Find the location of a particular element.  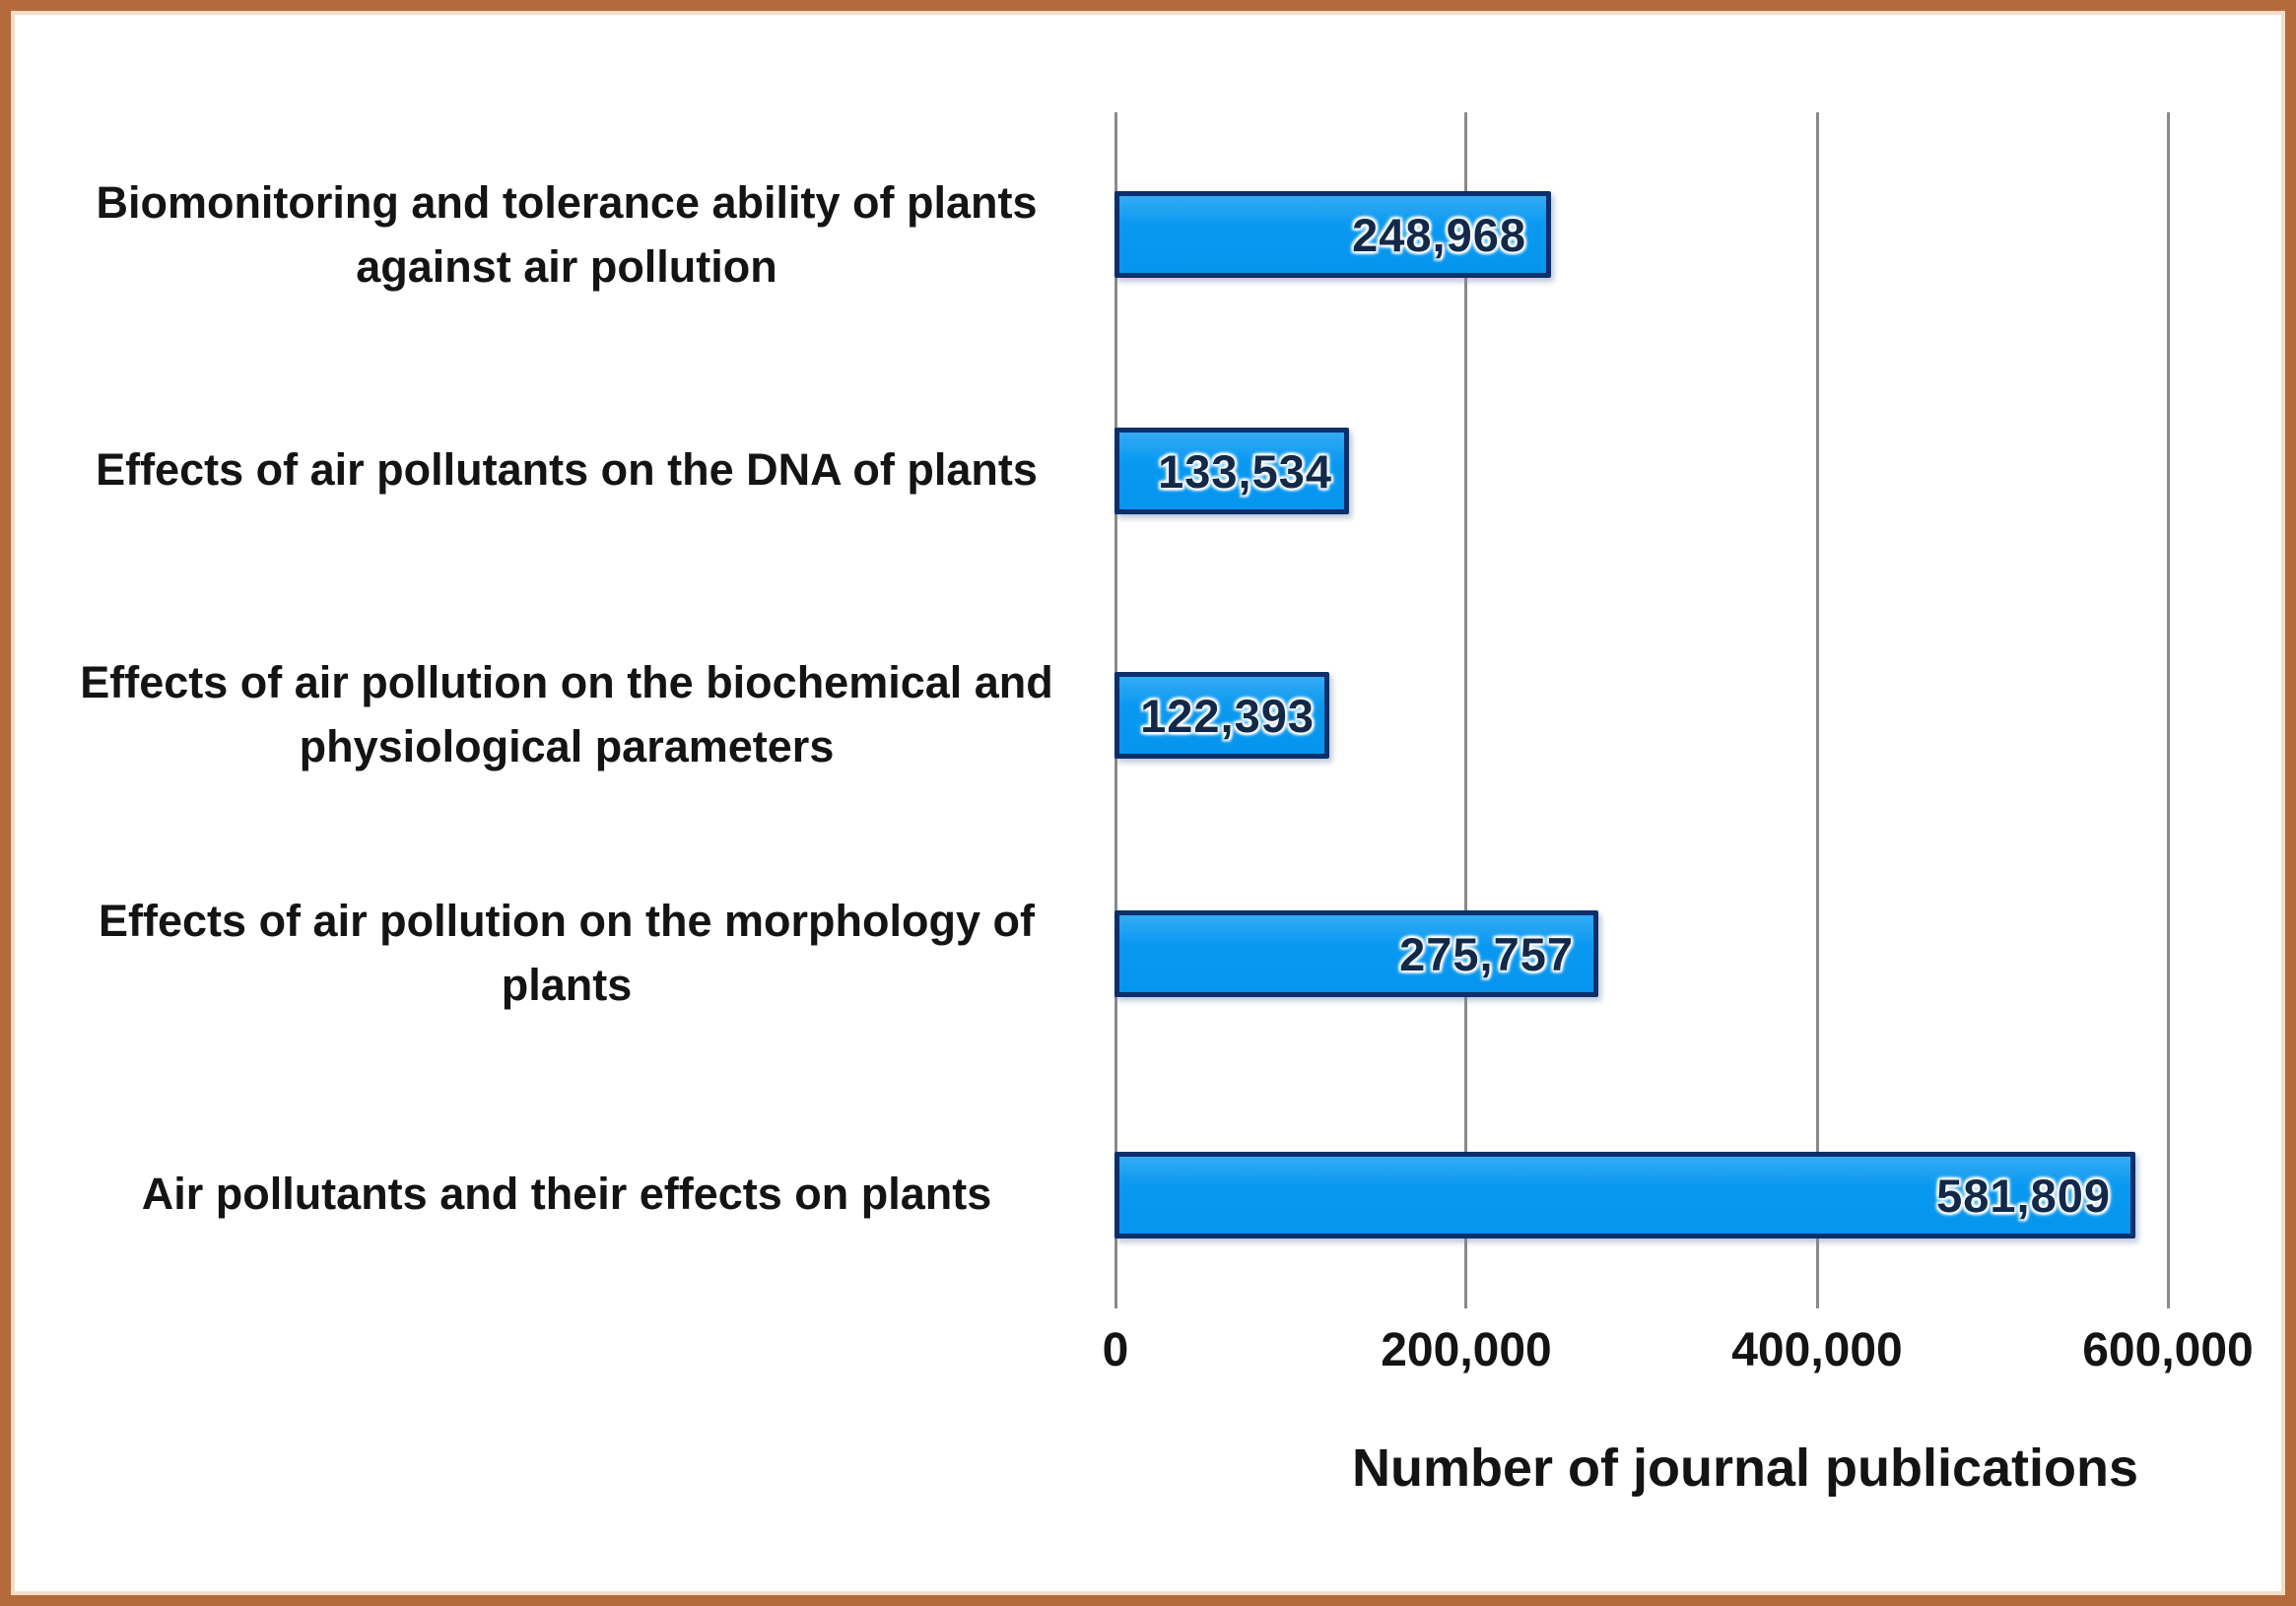

x-tick-label-400000: 400,000 is located at coordinates (1817, 1350).